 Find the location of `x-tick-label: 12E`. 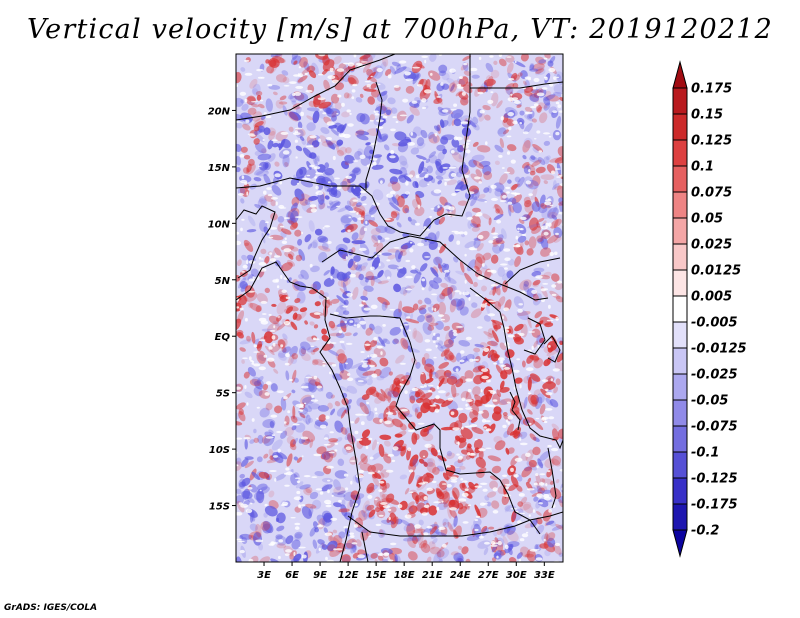

x-tick-label: 12E is located at coordinates (348, 575).